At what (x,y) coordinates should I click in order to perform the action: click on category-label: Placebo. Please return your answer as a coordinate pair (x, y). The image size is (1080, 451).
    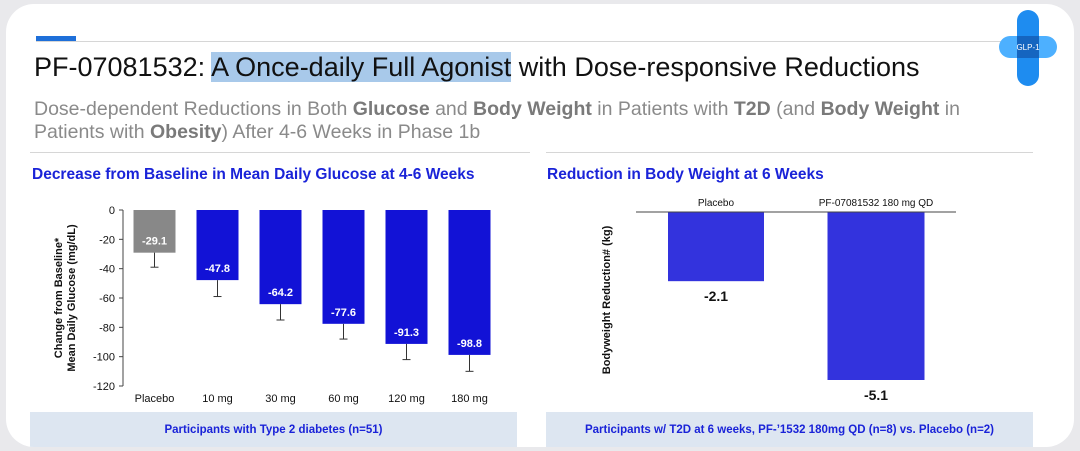
    Looking at the image, I should click on (716, 203).